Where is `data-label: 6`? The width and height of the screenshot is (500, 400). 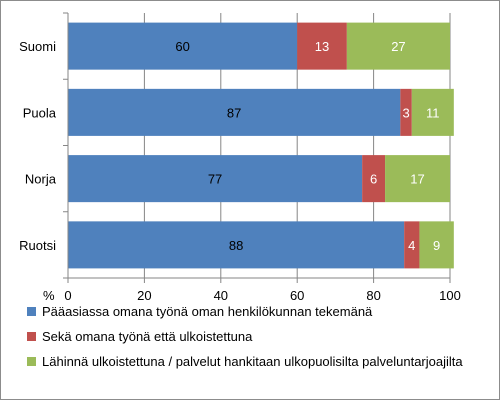
data-label: 6 is located at coordinates (373, 179).